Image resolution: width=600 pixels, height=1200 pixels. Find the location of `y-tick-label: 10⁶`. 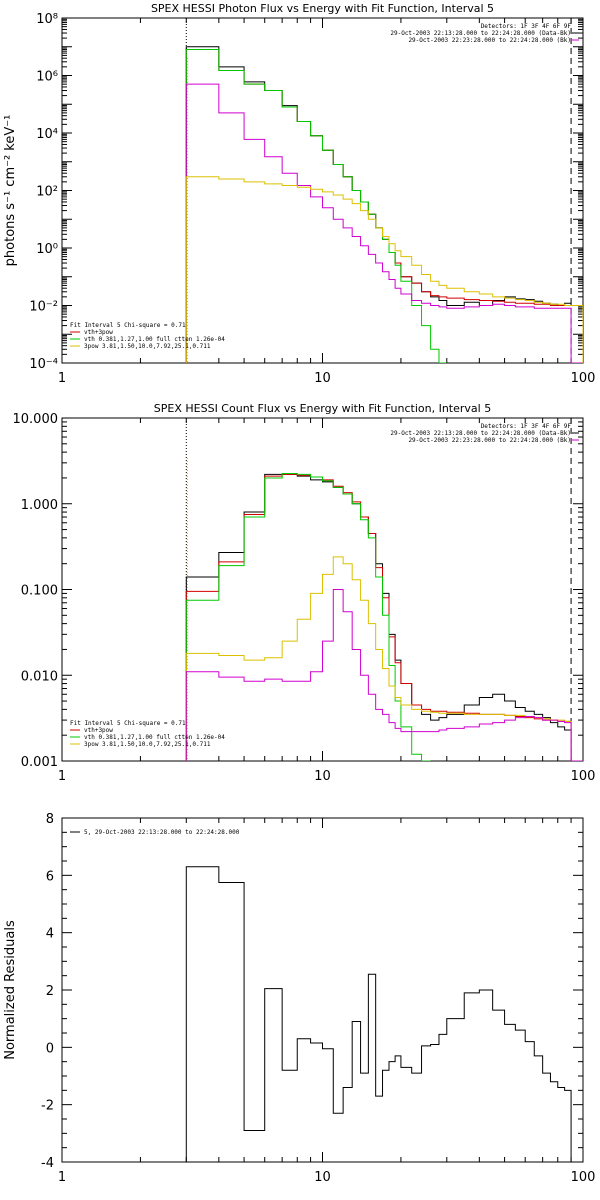

y-tick-label: 10⁶ is located at coordinates (47, 77).